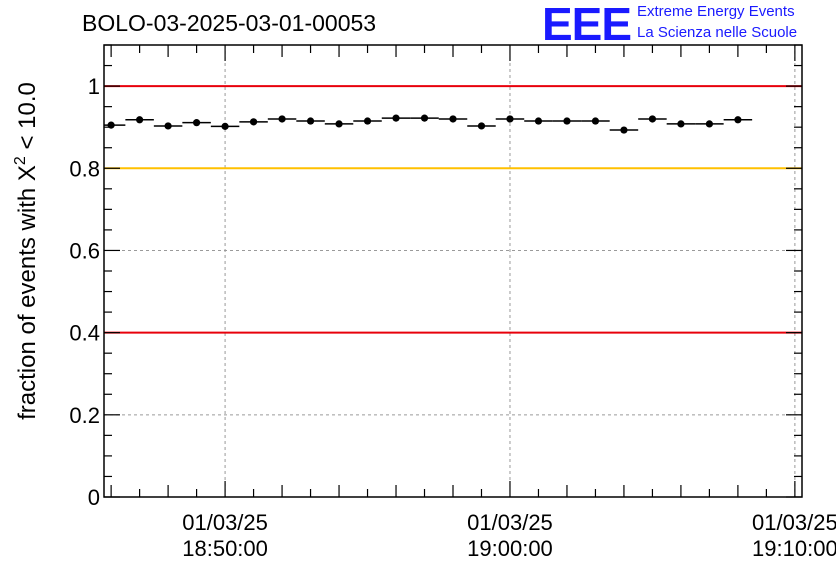 Image resolution: width=836 pixels, height=572 pixels. I want to click on y-tick-label: 0.6, so click(84, 250).